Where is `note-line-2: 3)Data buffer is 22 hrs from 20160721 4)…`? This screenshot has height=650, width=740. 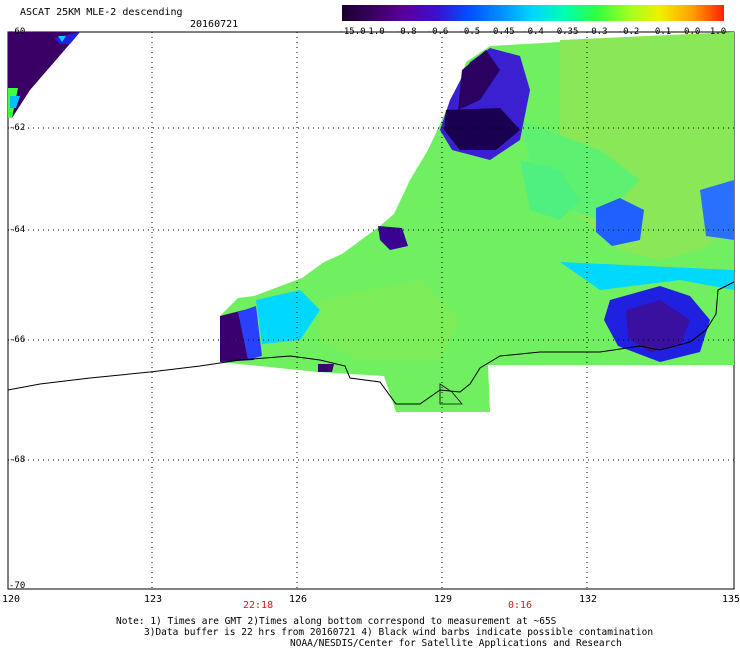 note-line-2: 3)Data buffer is 22 hrs from 20160721 4)… is located at coordinates (399, 632).